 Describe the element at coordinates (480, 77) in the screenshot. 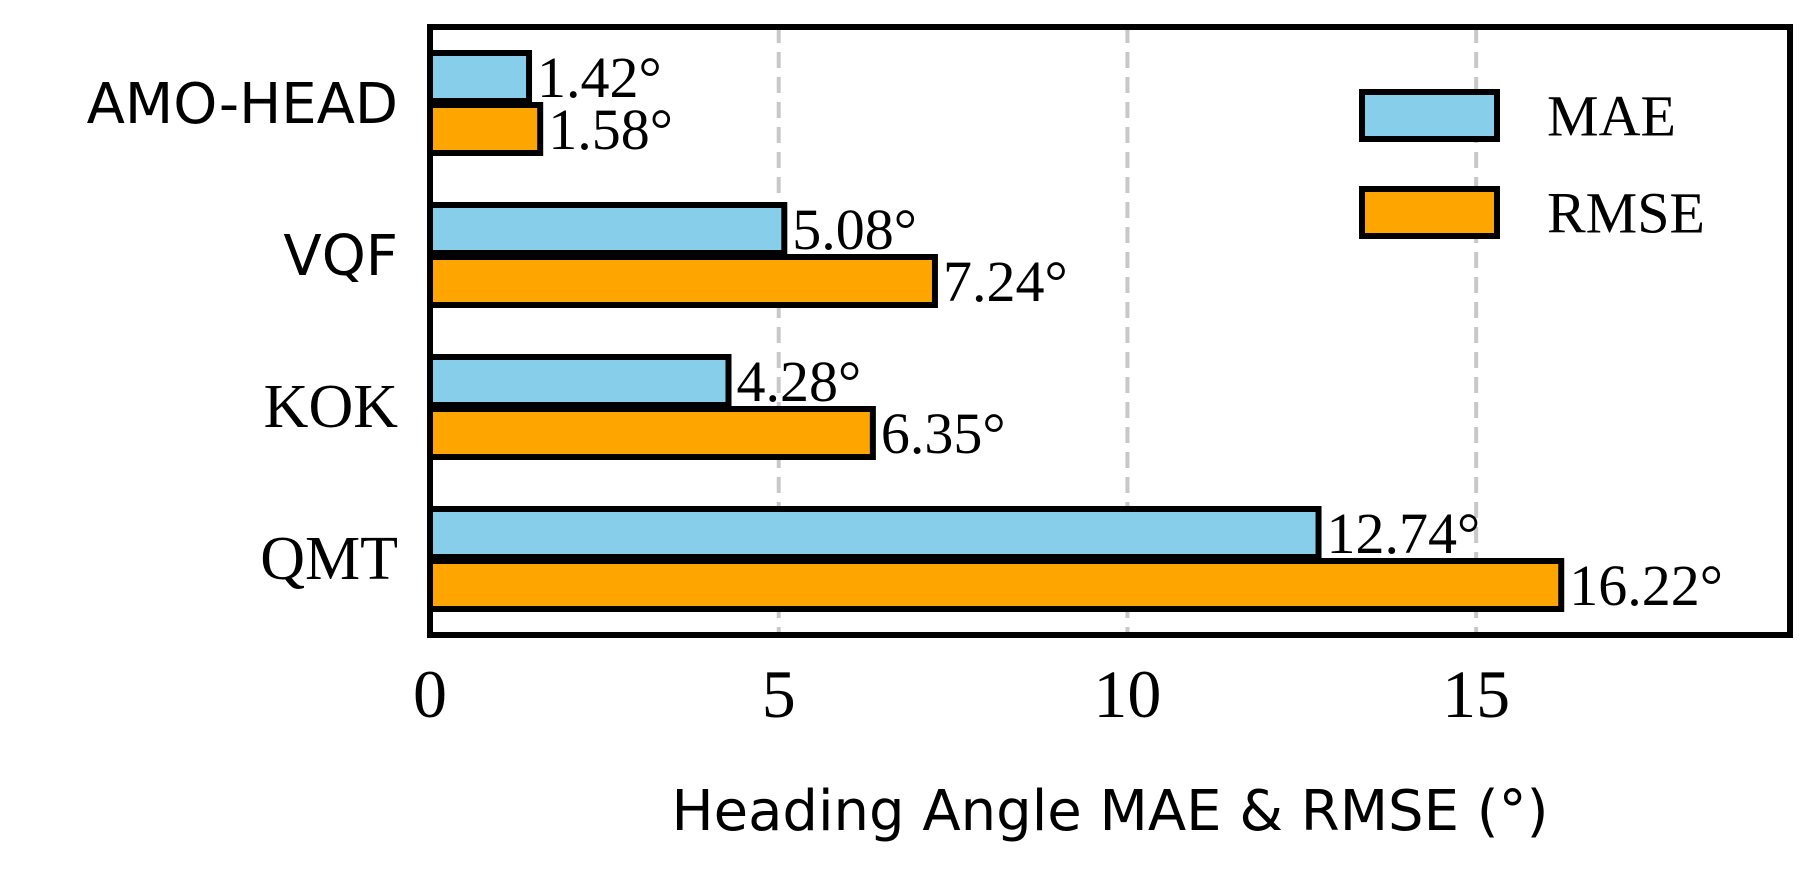

I see `bar-mae-amo-head` at that location.